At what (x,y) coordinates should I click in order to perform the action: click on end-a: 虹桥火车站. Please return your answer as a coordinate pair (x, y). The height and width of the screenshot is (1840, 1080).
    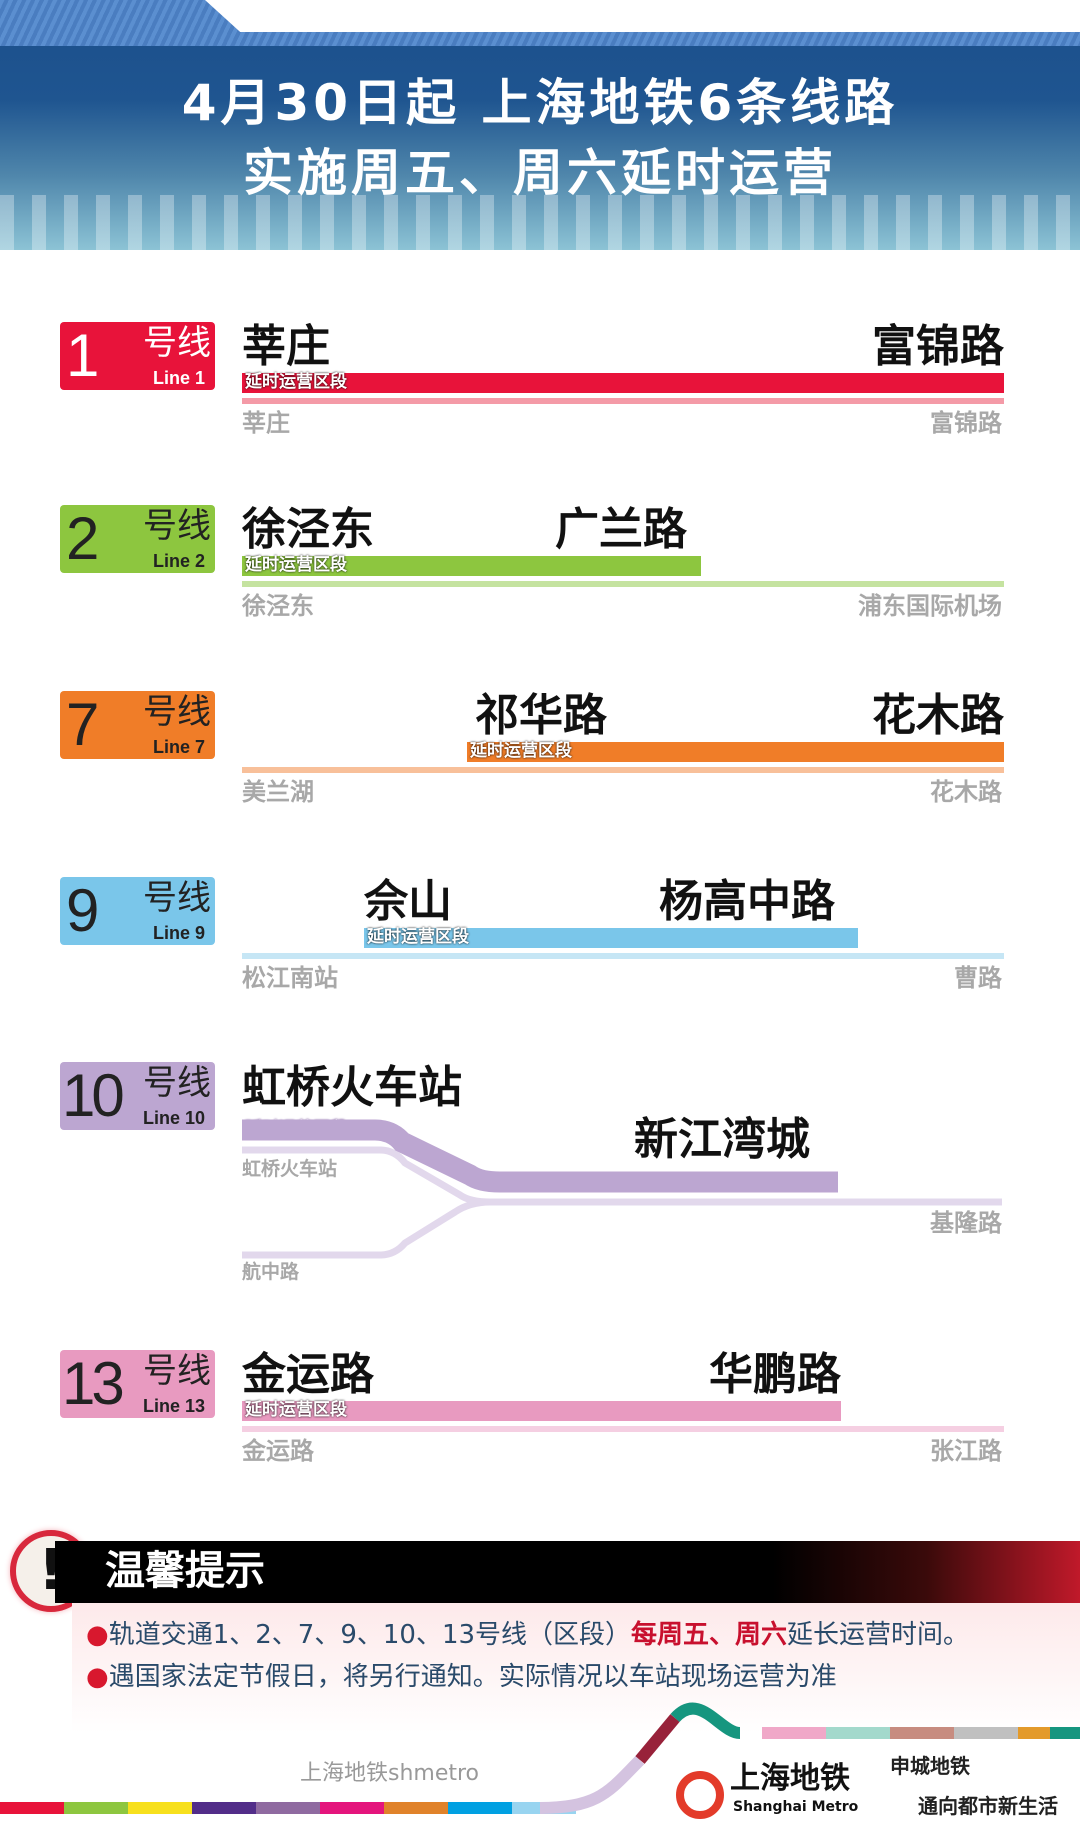
    Looking at the image, I should click on (290, 1169).